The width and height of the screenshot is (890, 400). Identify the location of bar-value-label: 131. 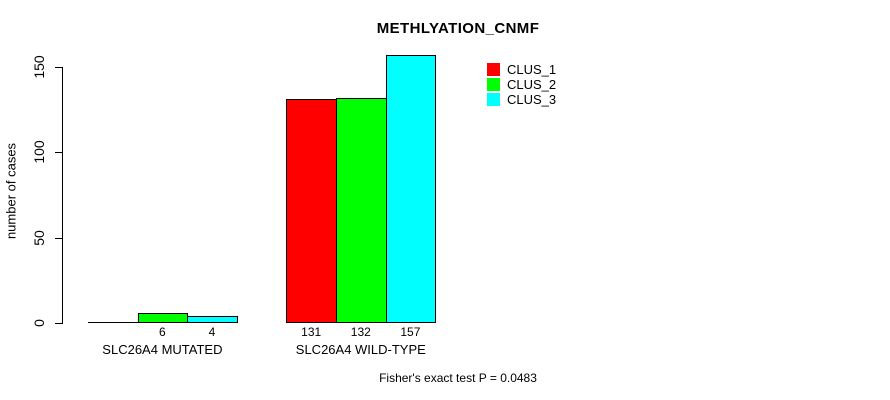
(311, 332).